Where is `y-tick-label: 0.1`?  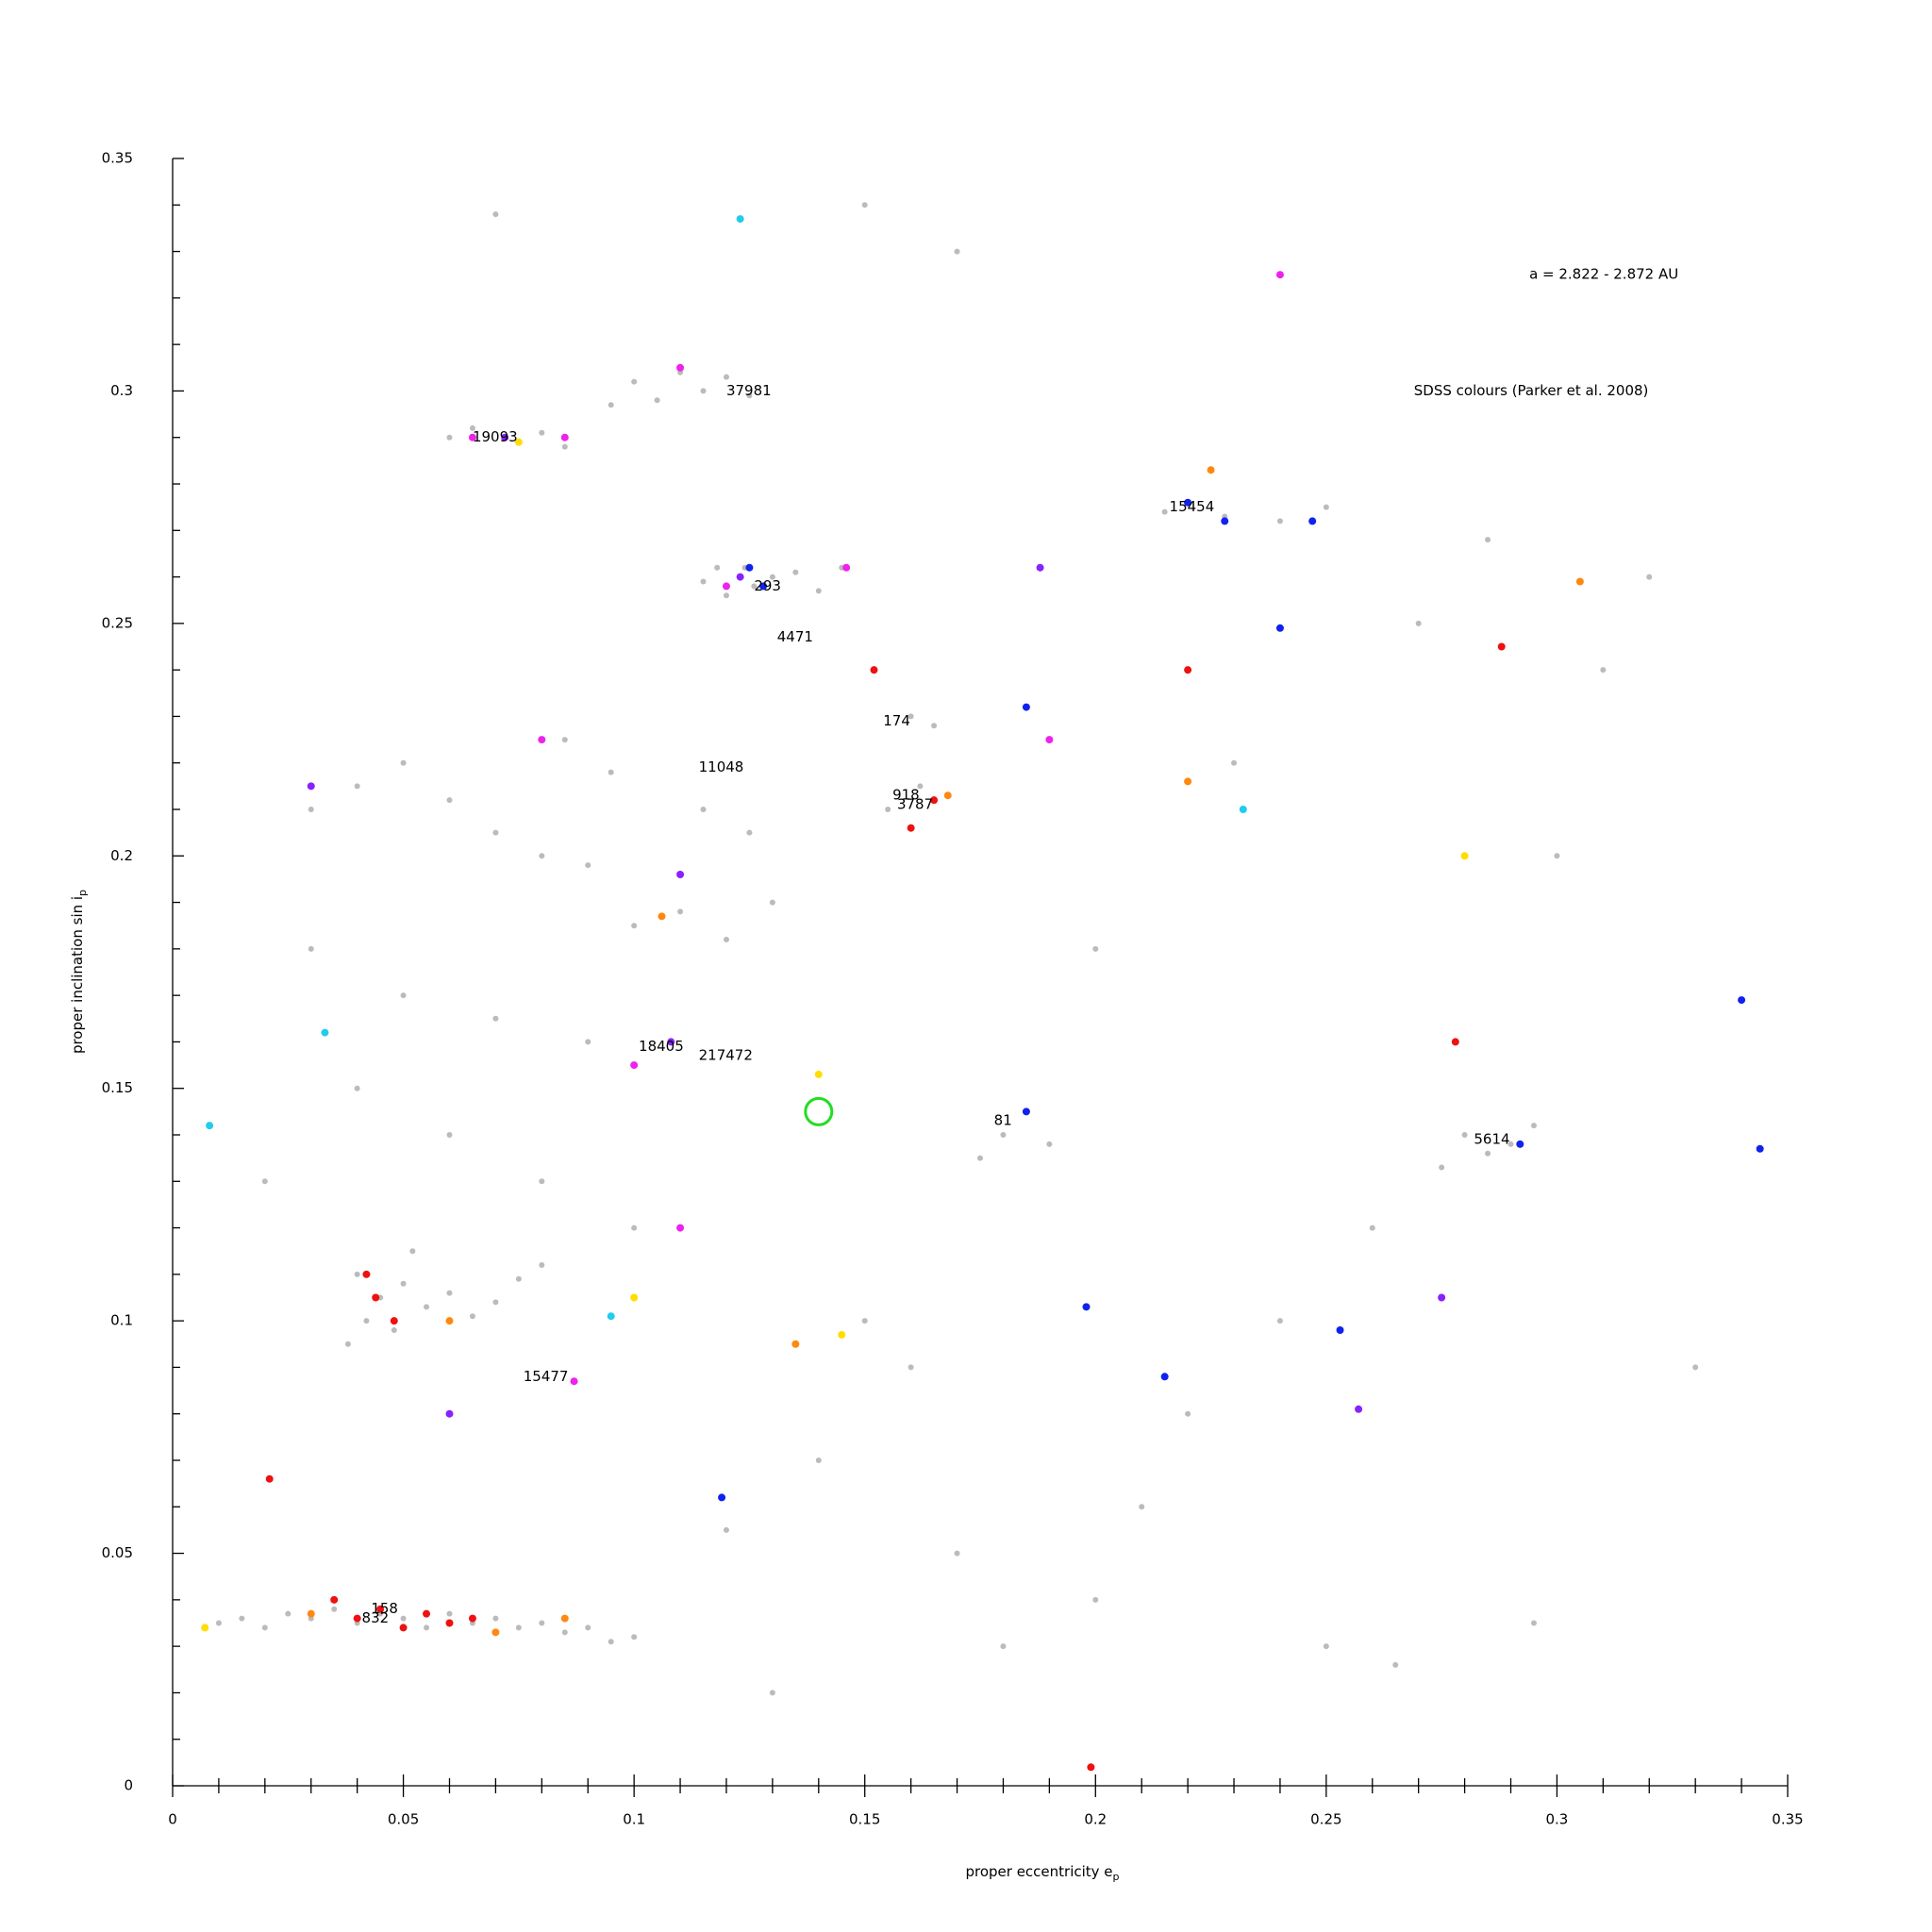 y-tick-label: 0.1 is located at coordinates (122, 1321).